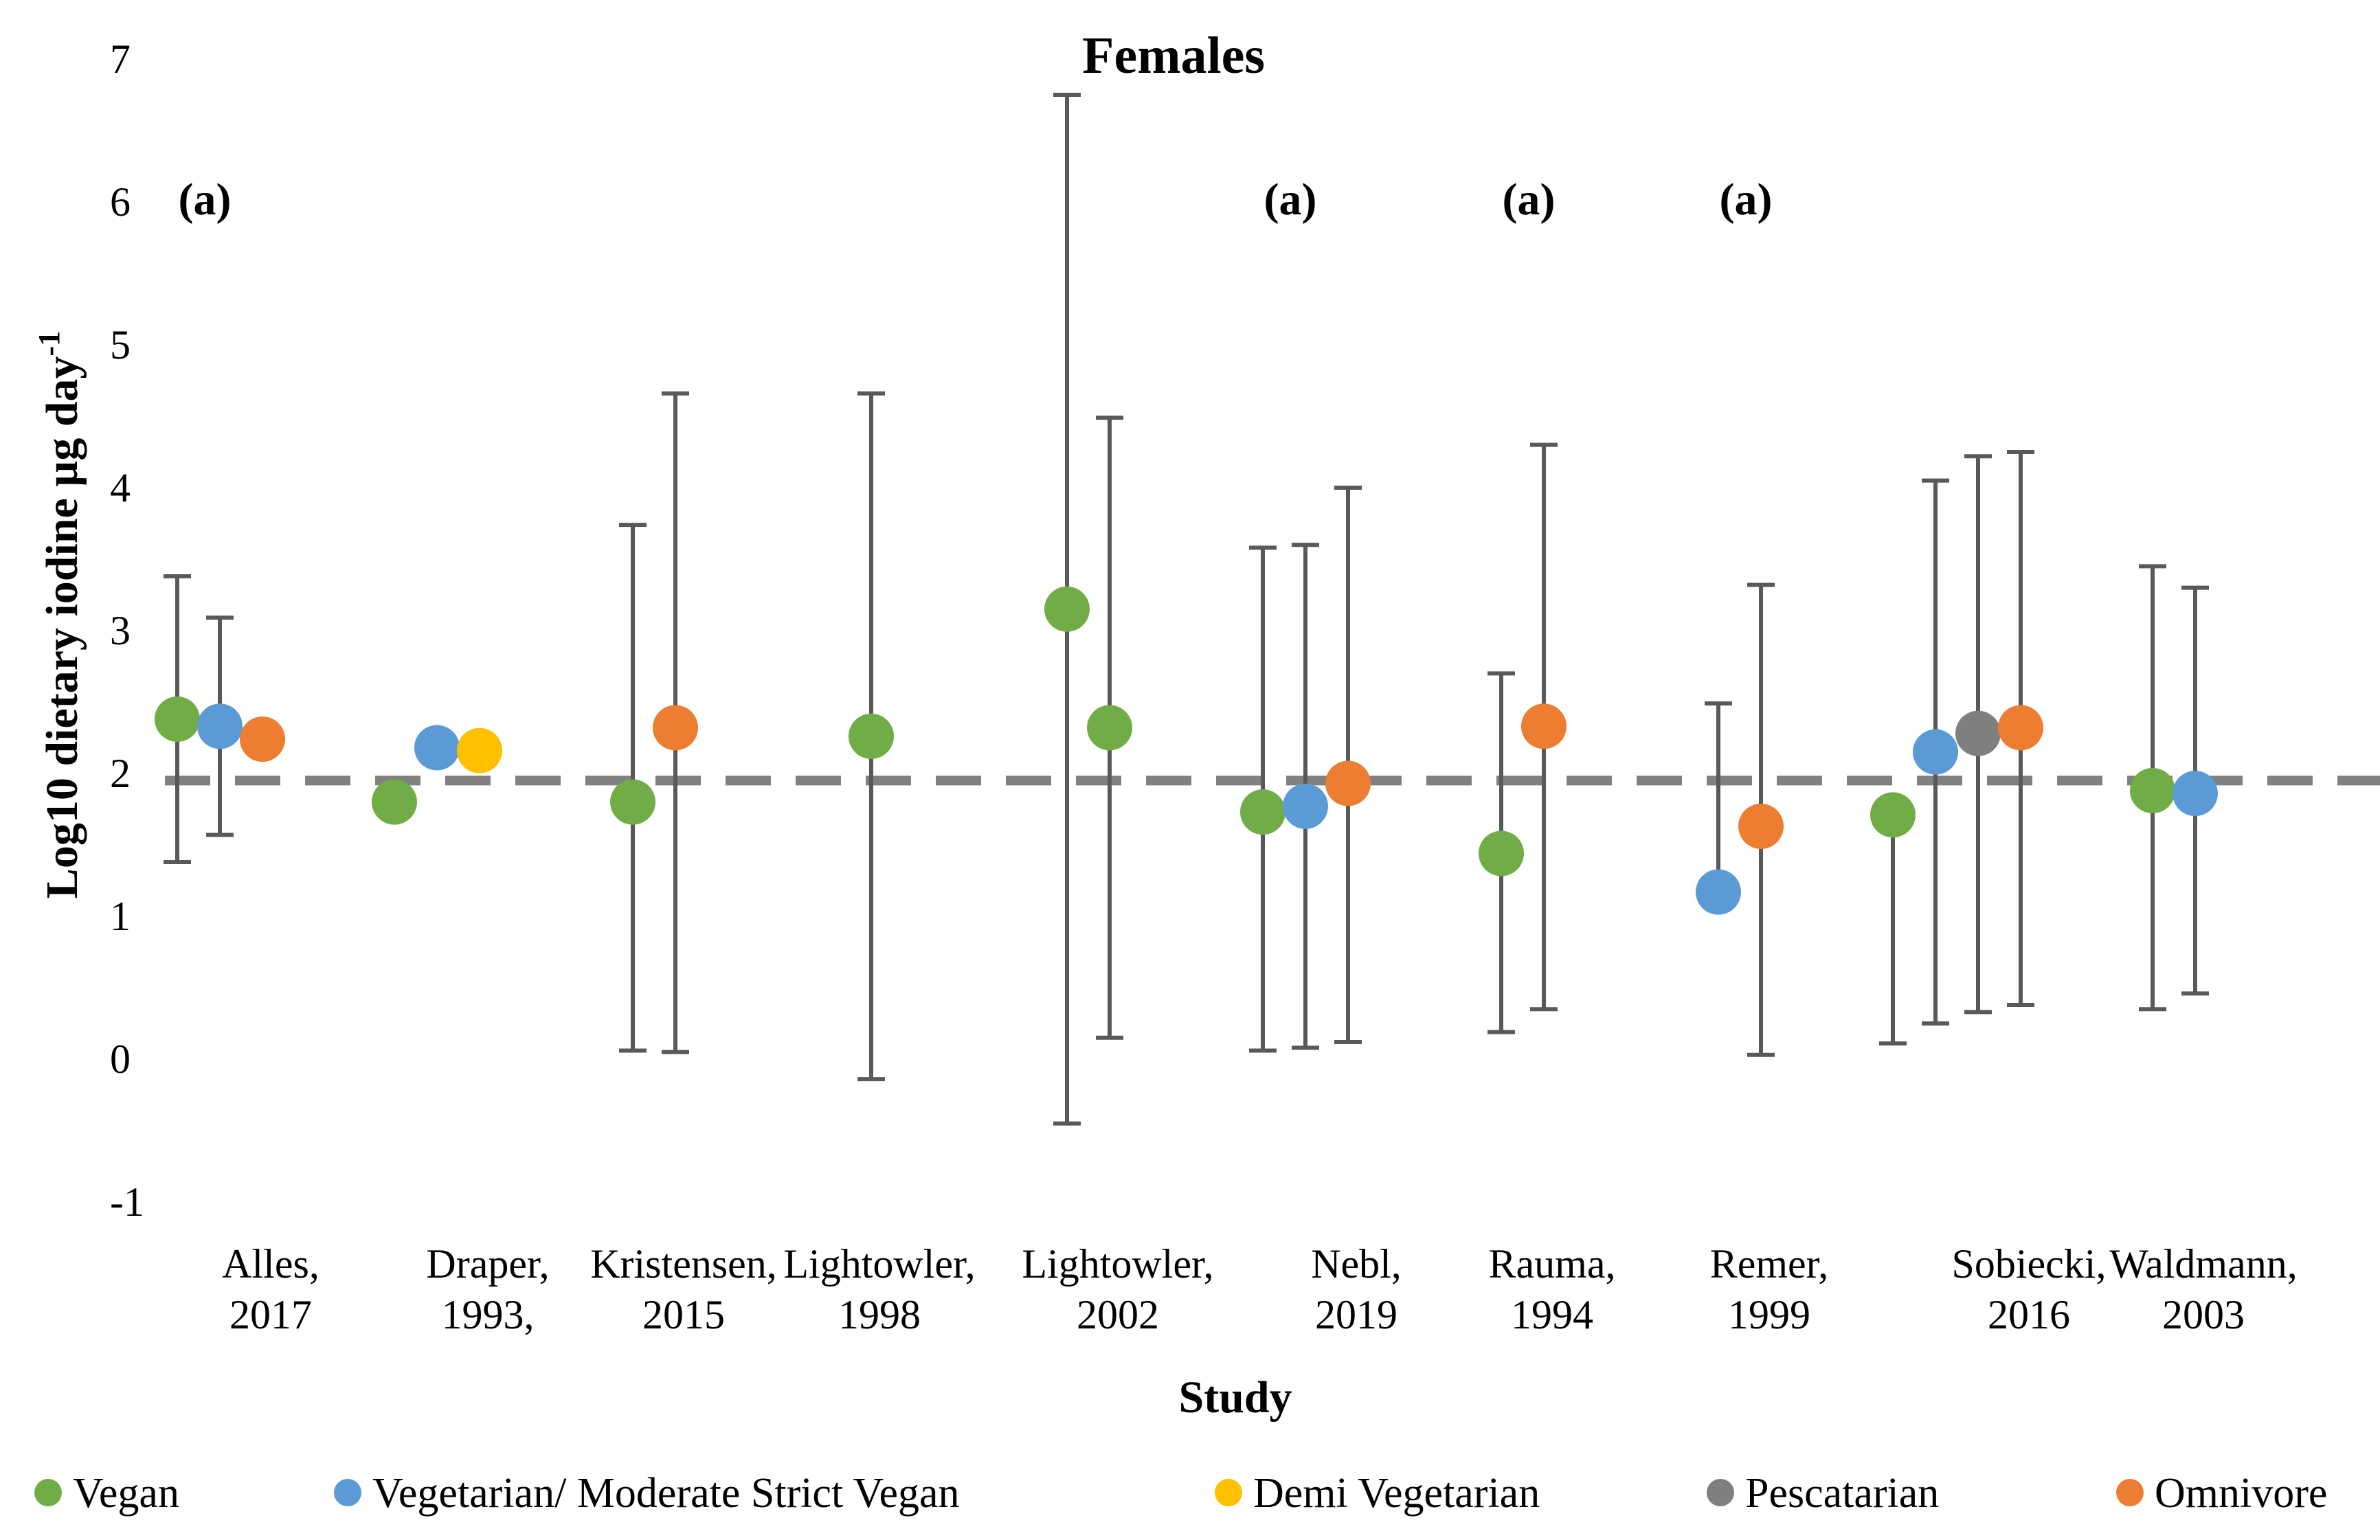 This screenshot has height=1540, width=2380. What do you see at coordinates (976, 199) in the screenshot?
I see `study-annotations: (a) (a) (a) (a)` at bounding box center [976, 199].